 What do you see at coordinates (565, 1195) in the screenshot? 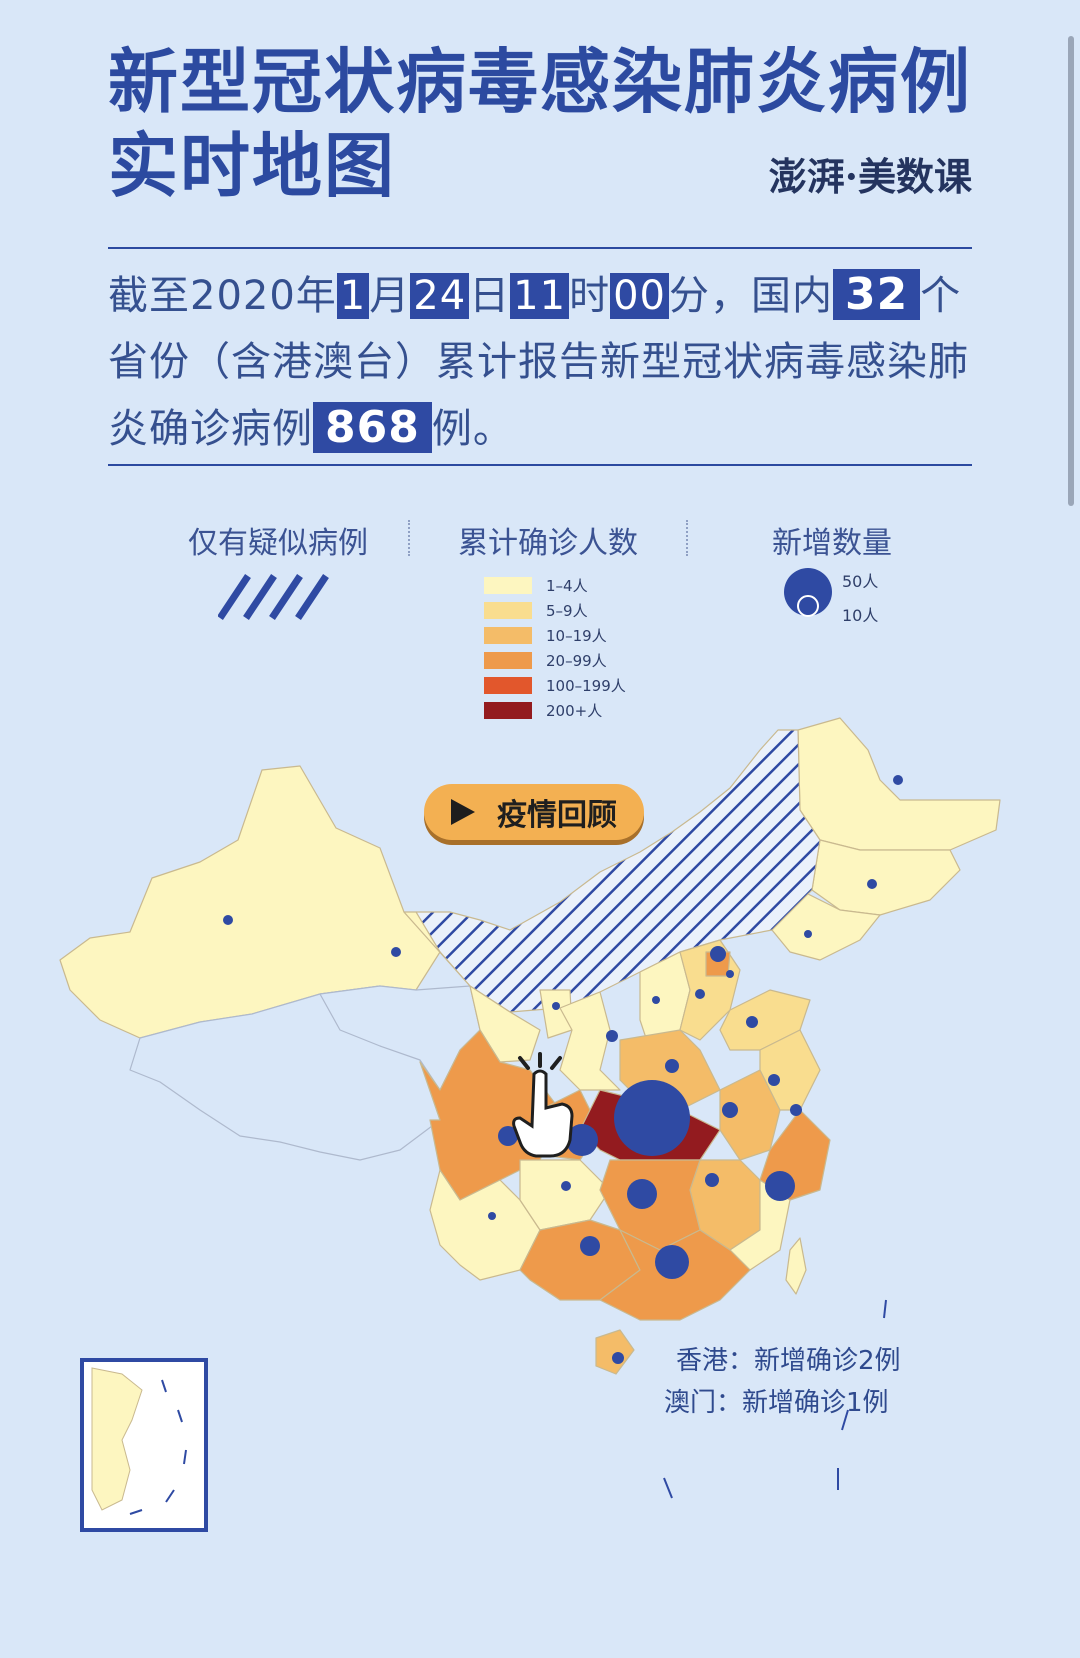
I see `region-guizhou` at bounding box center [565, 1195].